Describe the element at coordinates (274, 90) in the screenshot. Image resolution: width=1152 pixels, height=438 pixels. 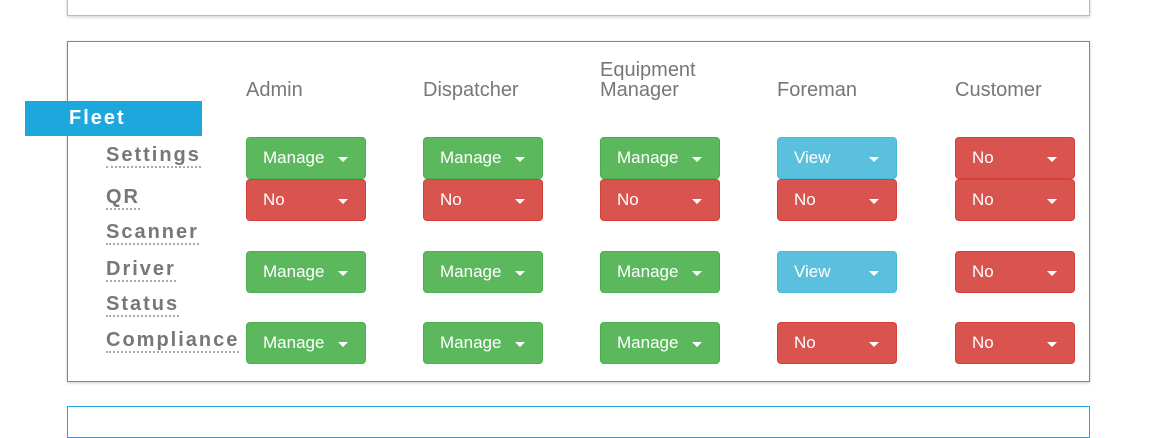
I see `column-header-label: Admin` at that location.